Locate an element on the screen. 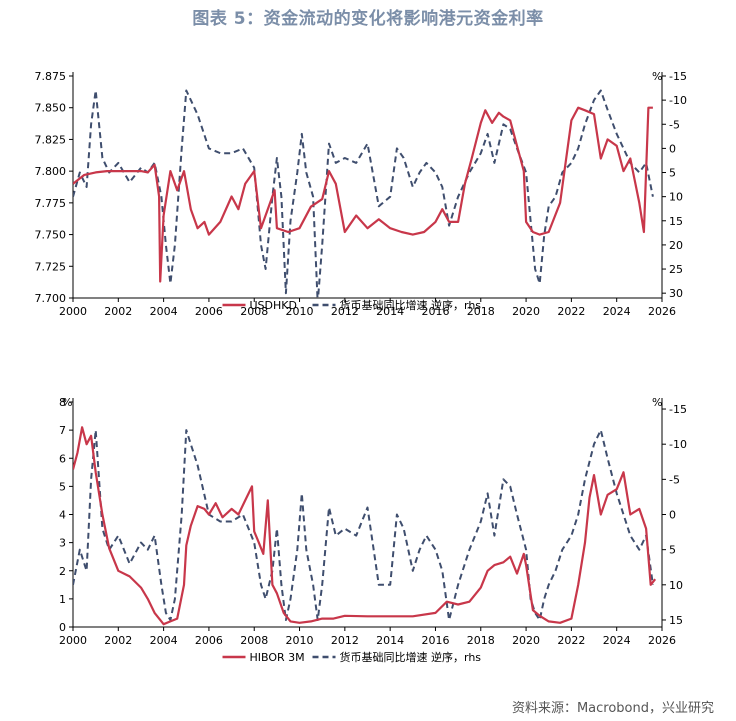 This screenshot has height=721, width=736. y-left-tick-label: 7.875 is located at coordinates (51, 76).